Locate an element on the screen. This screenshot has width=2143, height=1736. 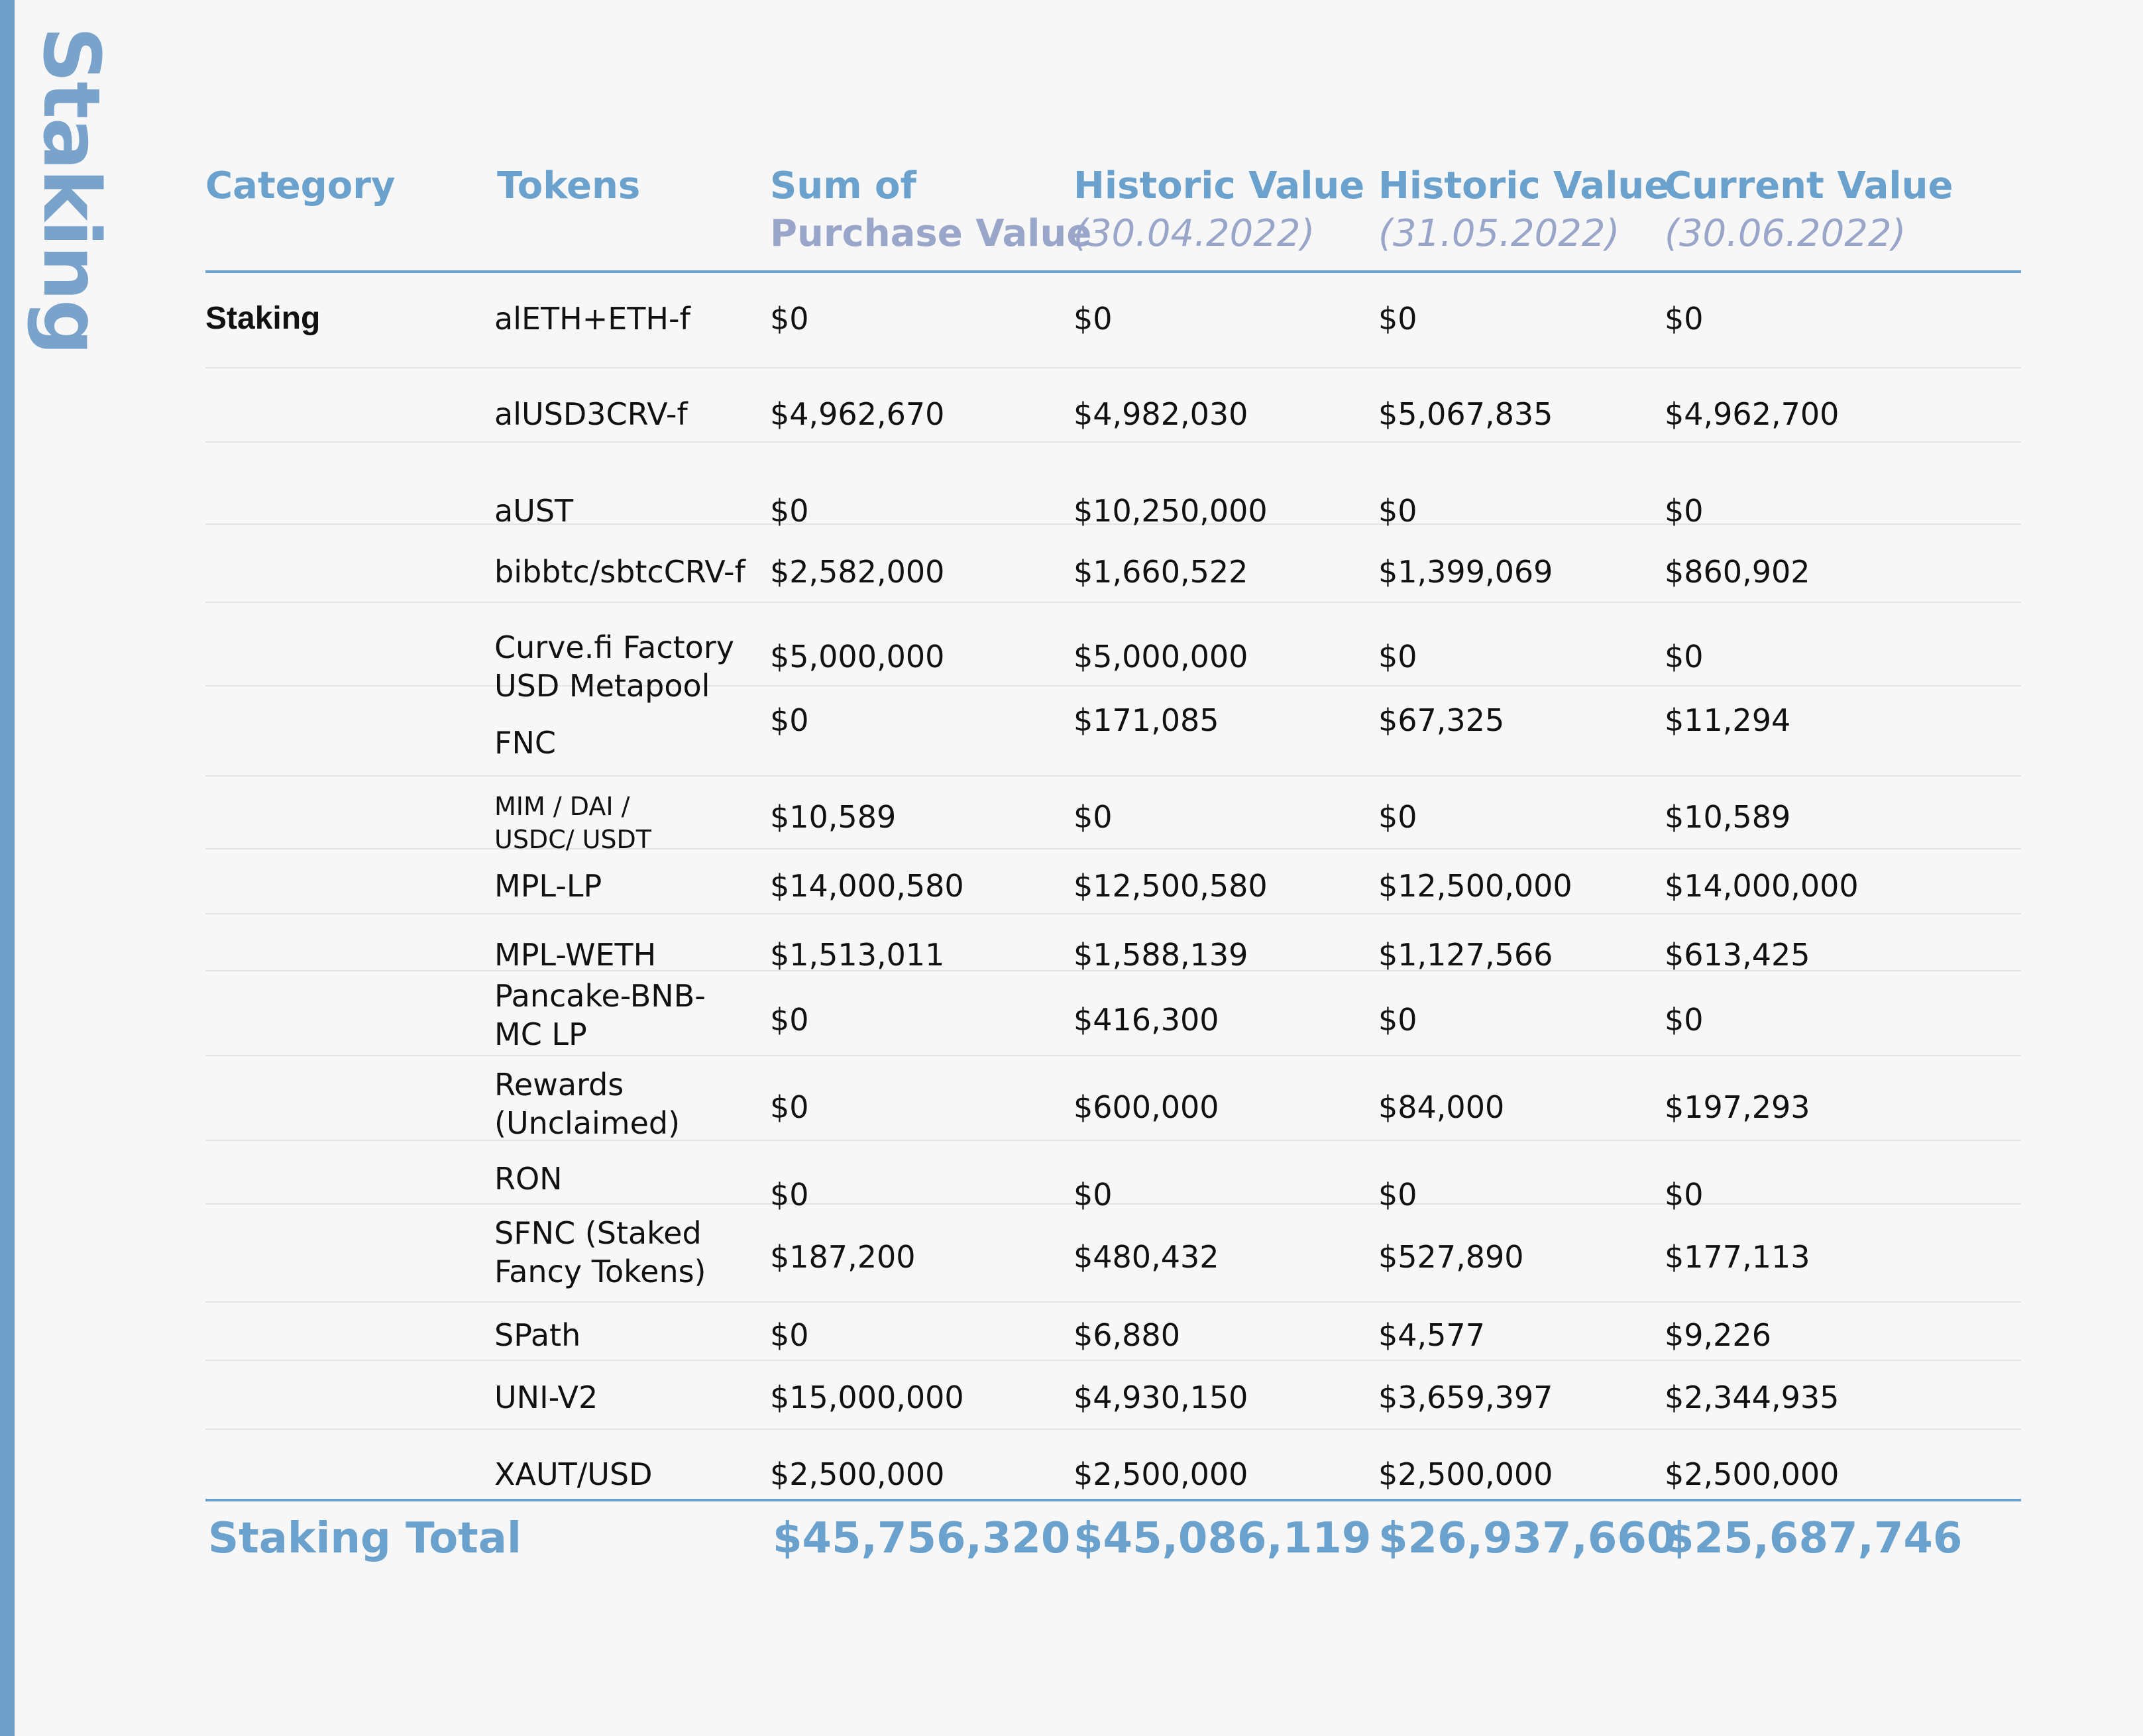
header-category: Category is located at coordinates (300, 185).